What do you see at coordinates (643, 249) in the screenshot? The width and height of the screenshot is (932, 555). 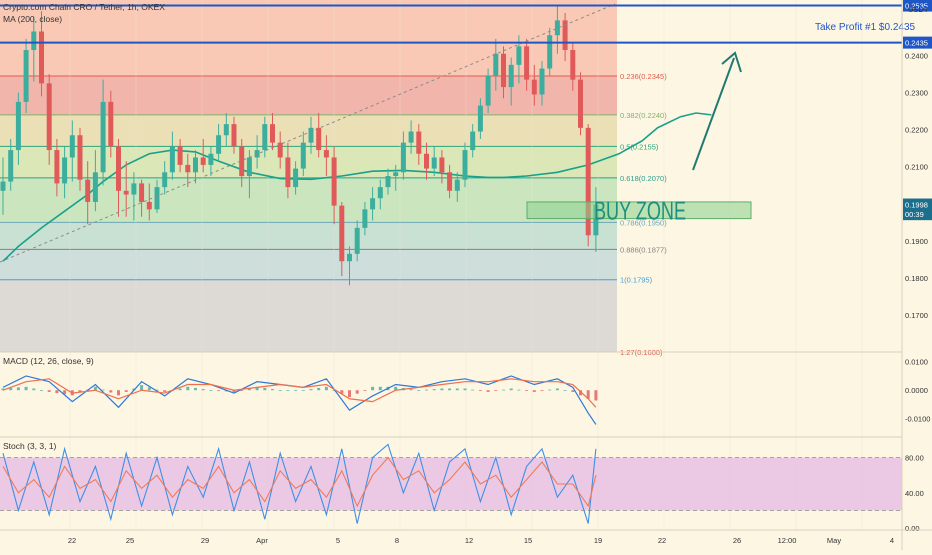 I see `fib-level-label: 0.886(0.1877)` at bounding box center [643, 249].